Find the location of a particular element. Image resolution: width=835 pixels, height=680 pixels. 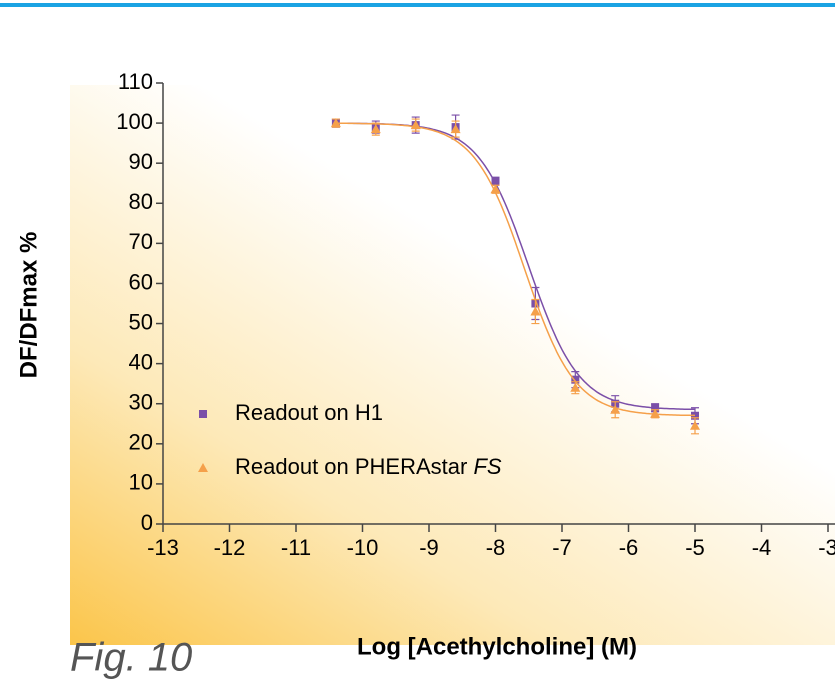

x-tick-label: -3 is located at coordinates (826, 547).